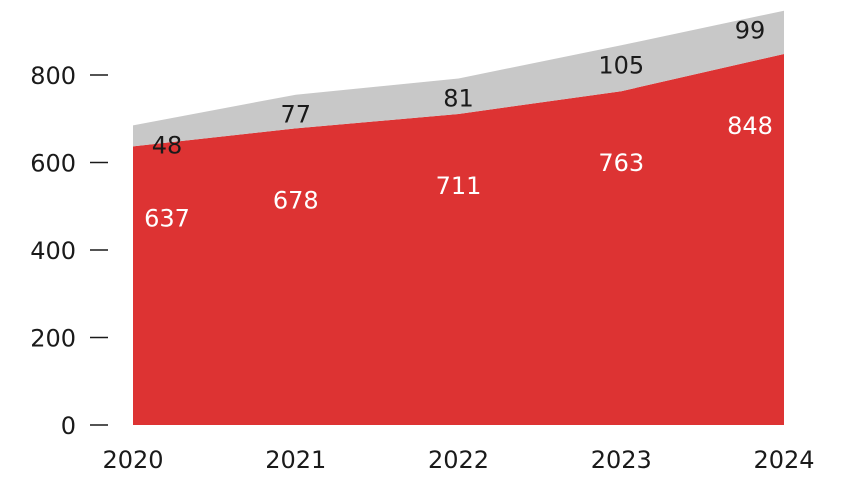 The width and height of the screenshot is (868, 489). Describe the element at coordinates (167, 218) in the screenshot. I see `data-label: 637` at that location.